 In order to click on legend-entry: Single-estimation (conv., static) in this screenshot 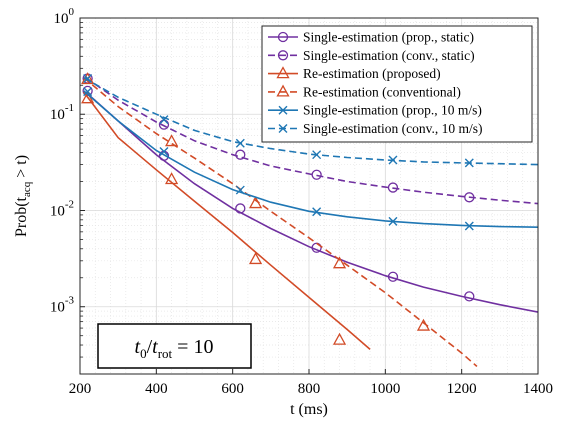, I will do `click(371, 55)`.